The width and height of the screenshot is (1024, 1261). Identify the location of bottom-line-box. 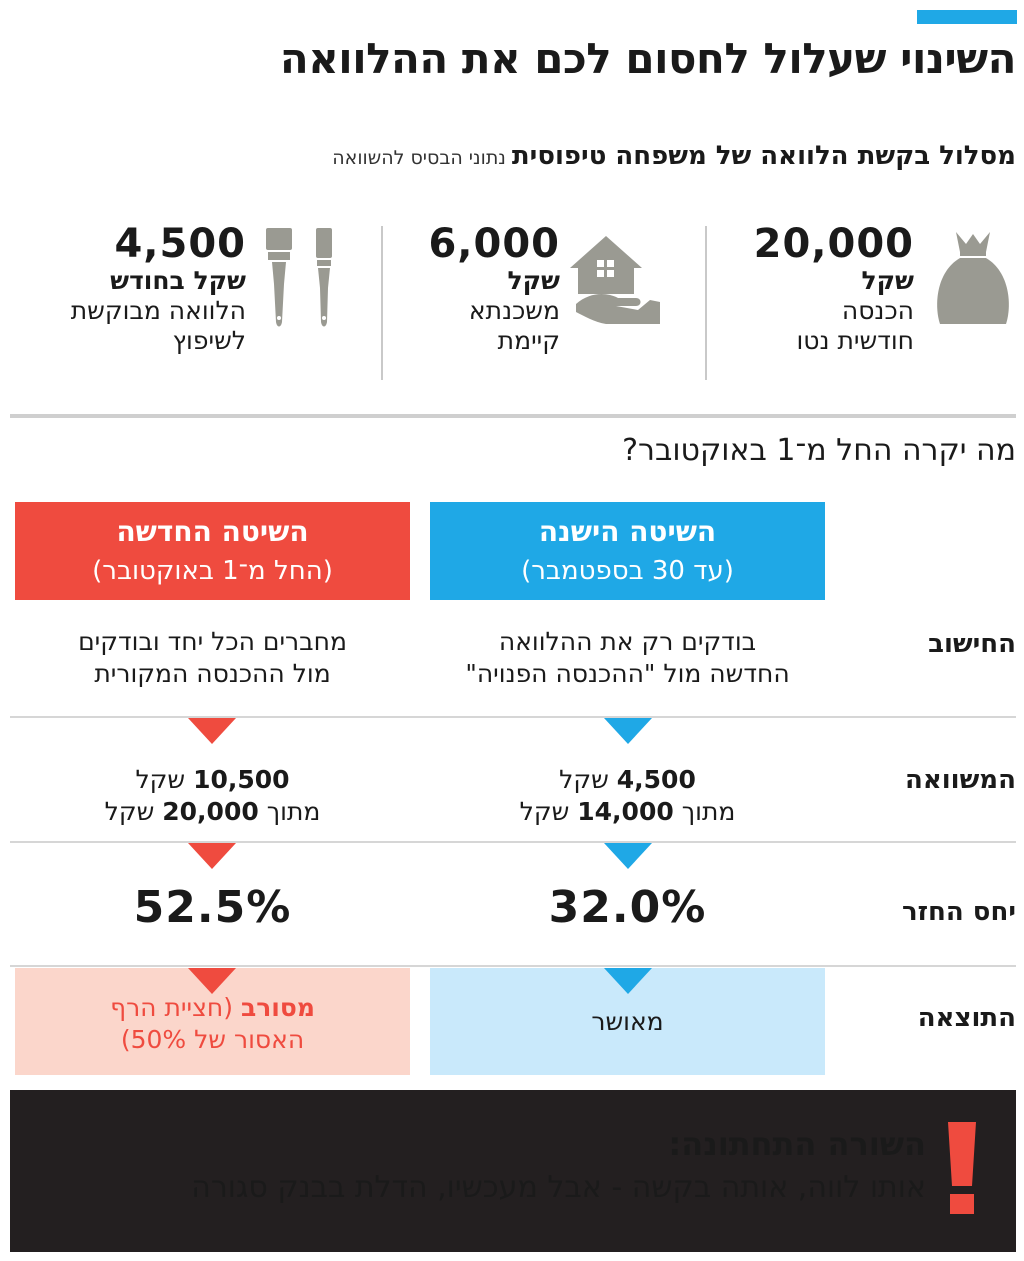
(513, 1171).